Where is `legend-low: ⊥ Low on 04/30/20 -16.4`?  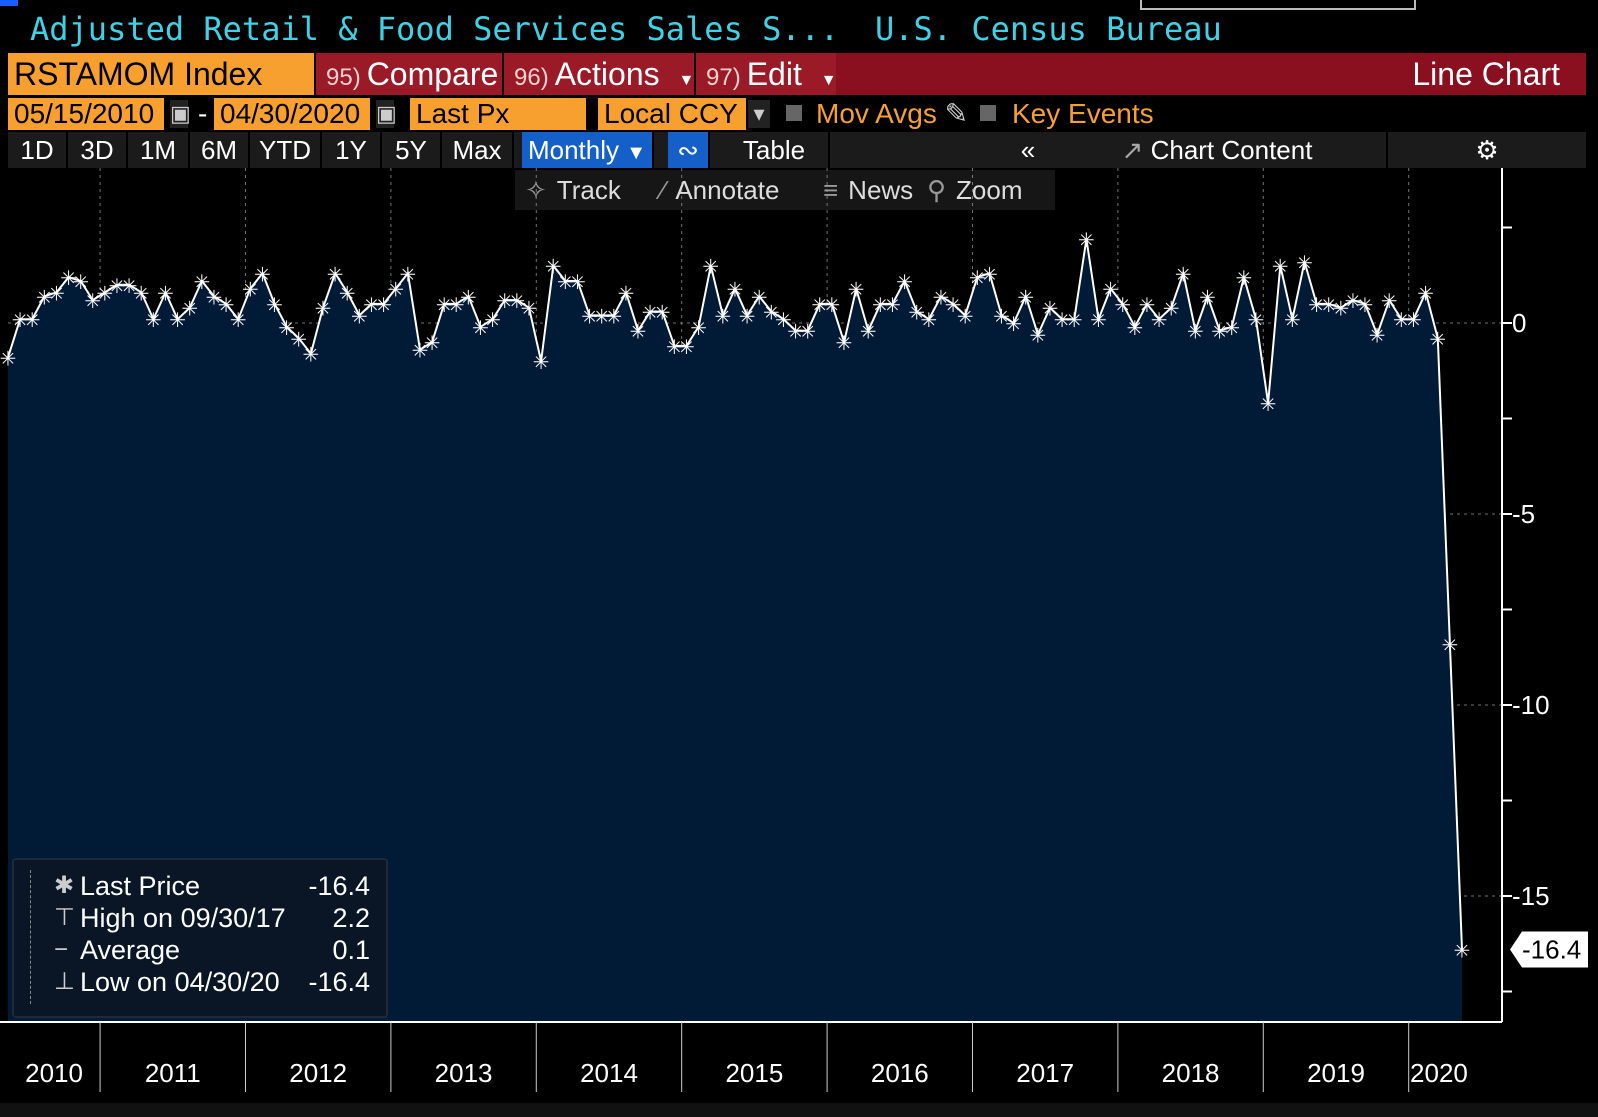
legend-low: ⊥ Low on 04/30/20 -16.4 is located at coordinates (212, 982).